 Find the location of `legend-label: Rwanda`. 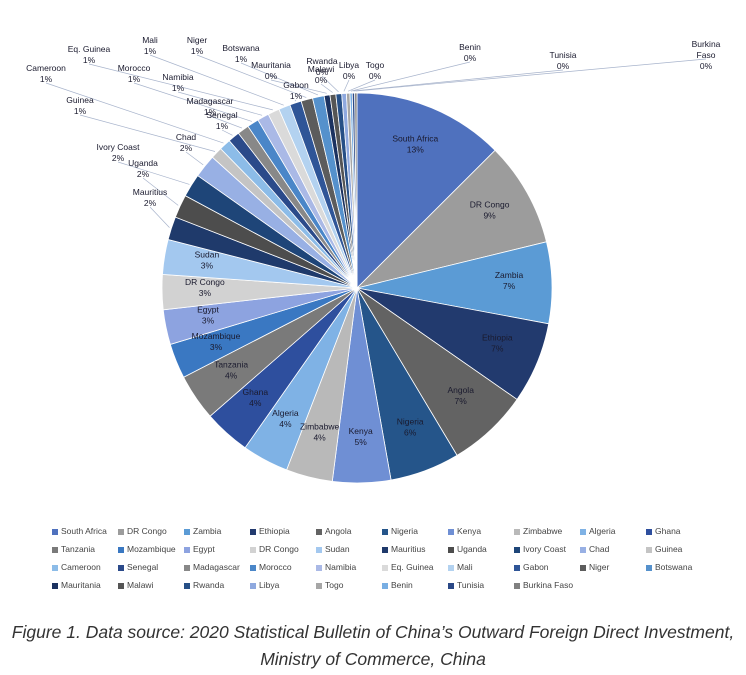

legend-label: Rwanda is located at coordinates (209, 585).